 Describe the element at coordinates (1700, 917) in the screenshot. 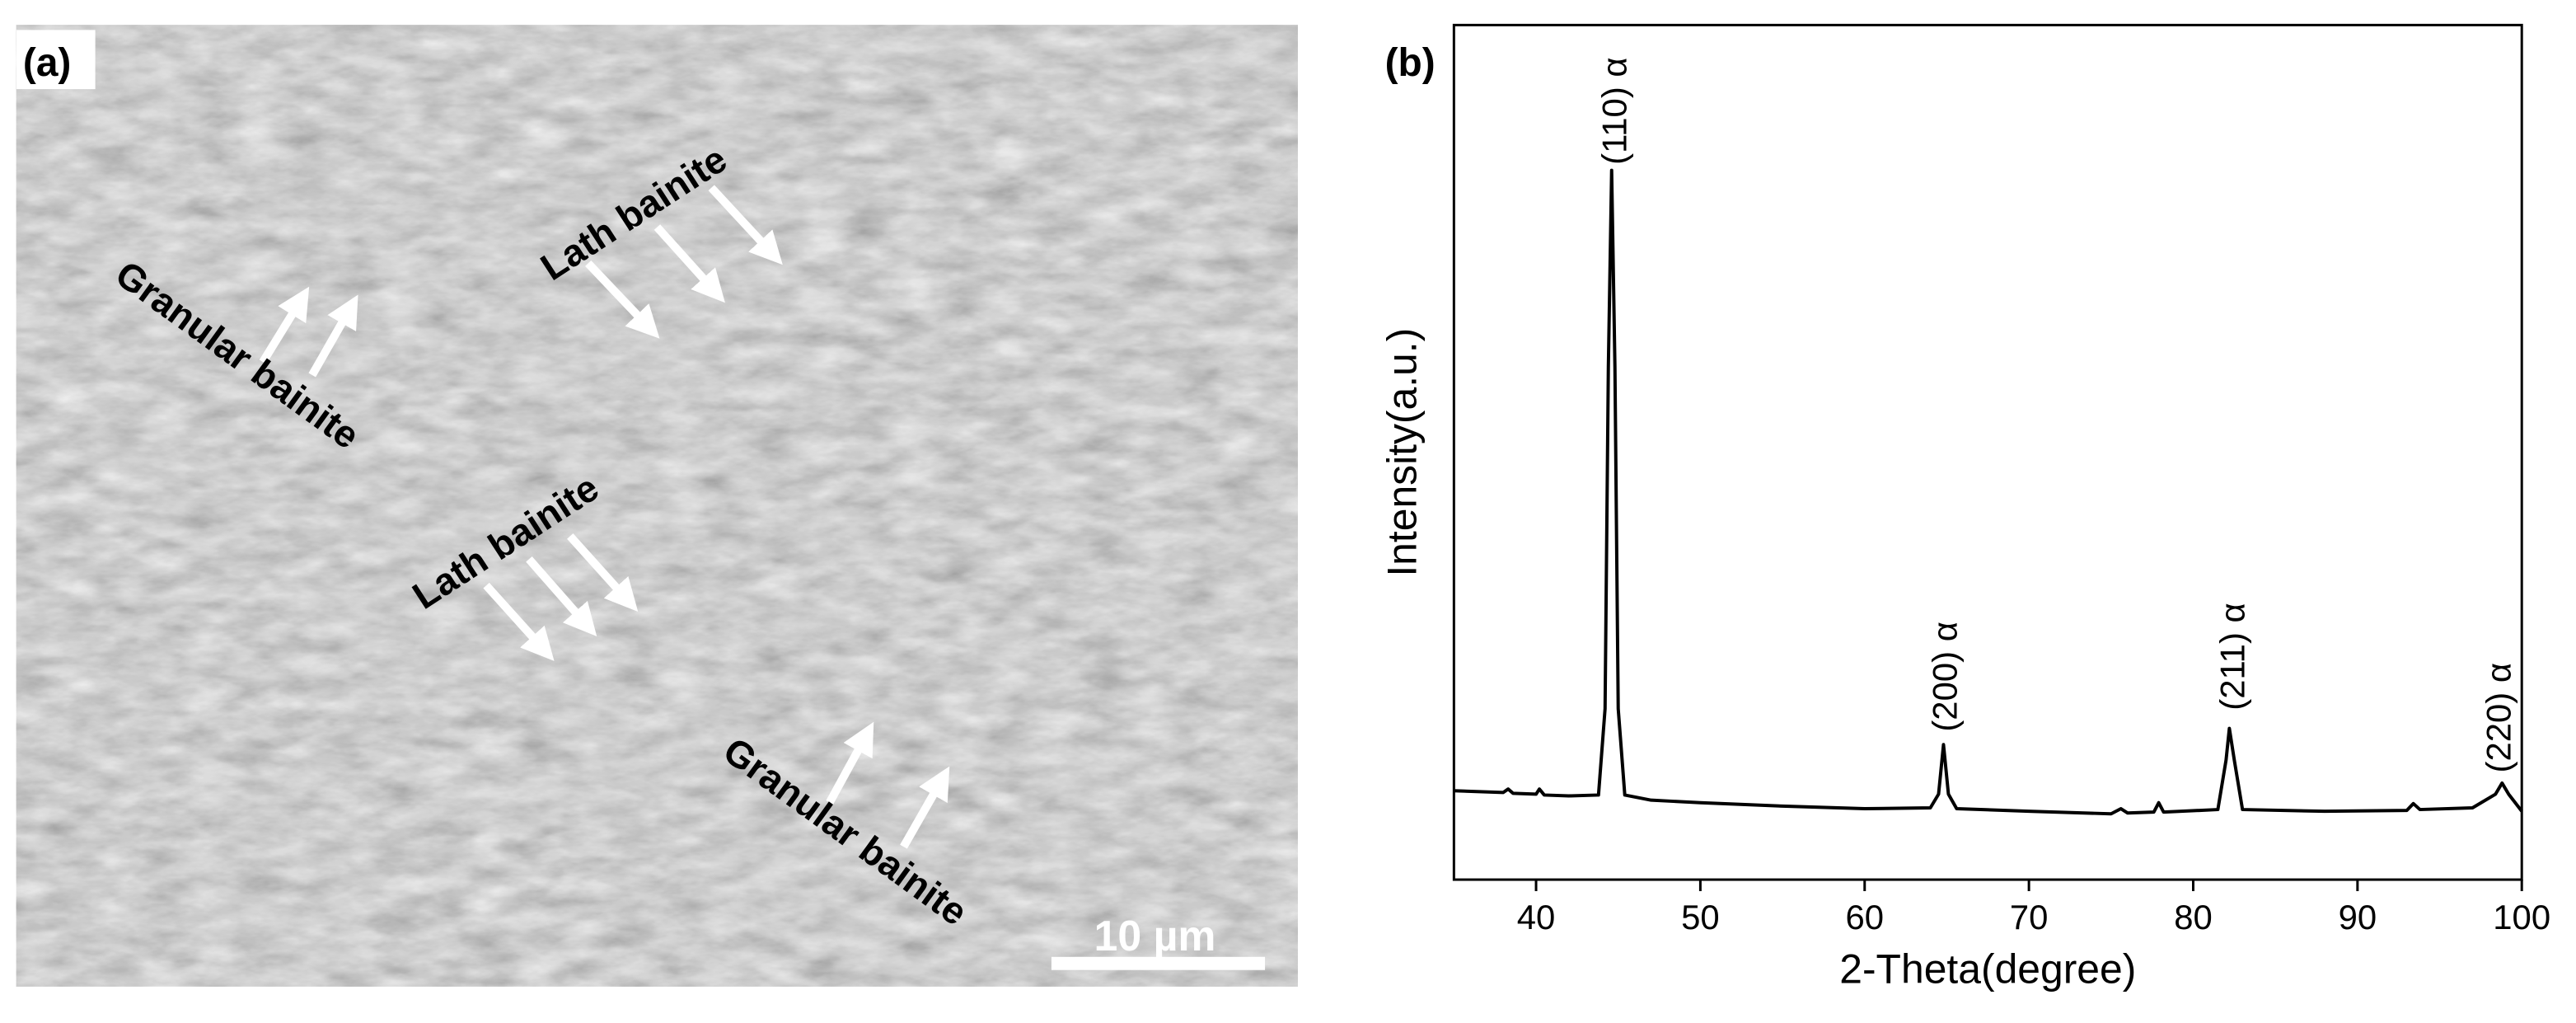

I see `x-tick-label: 50` at that location.